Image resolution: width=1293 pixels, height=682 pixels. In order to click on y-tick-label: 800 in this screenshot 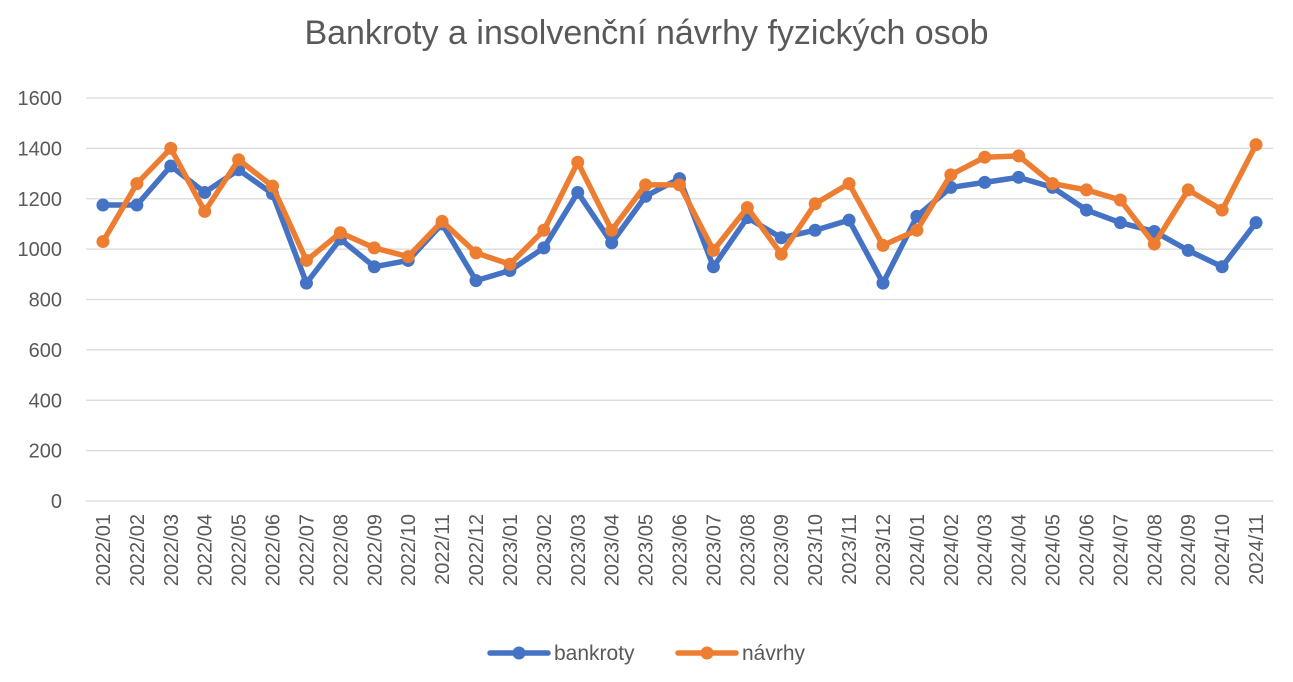, I will do `click(45, 301)`.